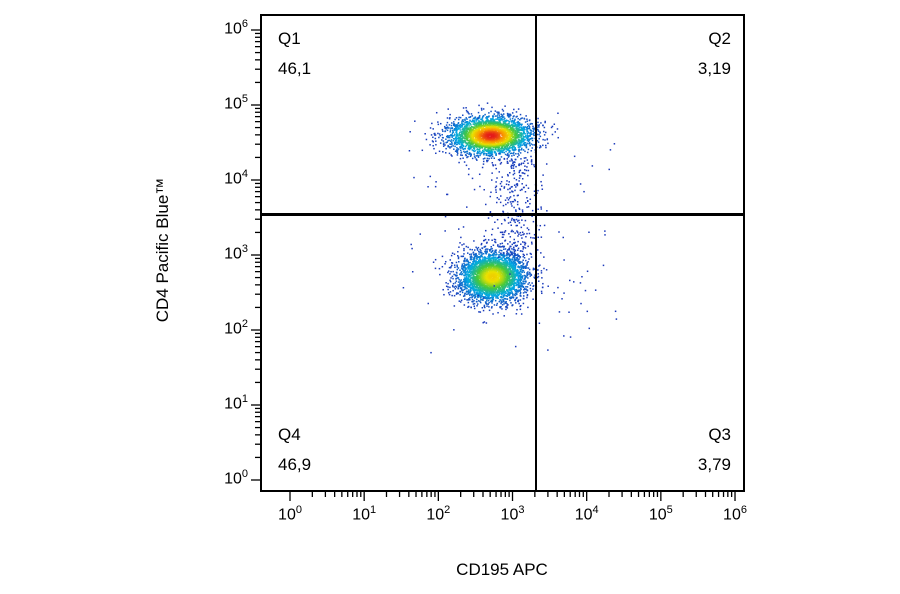  What do you see at coordinates (586, 514) in the screenshot?
I see `x-tick-label: 10⁴` at bounding box center [586, 514].